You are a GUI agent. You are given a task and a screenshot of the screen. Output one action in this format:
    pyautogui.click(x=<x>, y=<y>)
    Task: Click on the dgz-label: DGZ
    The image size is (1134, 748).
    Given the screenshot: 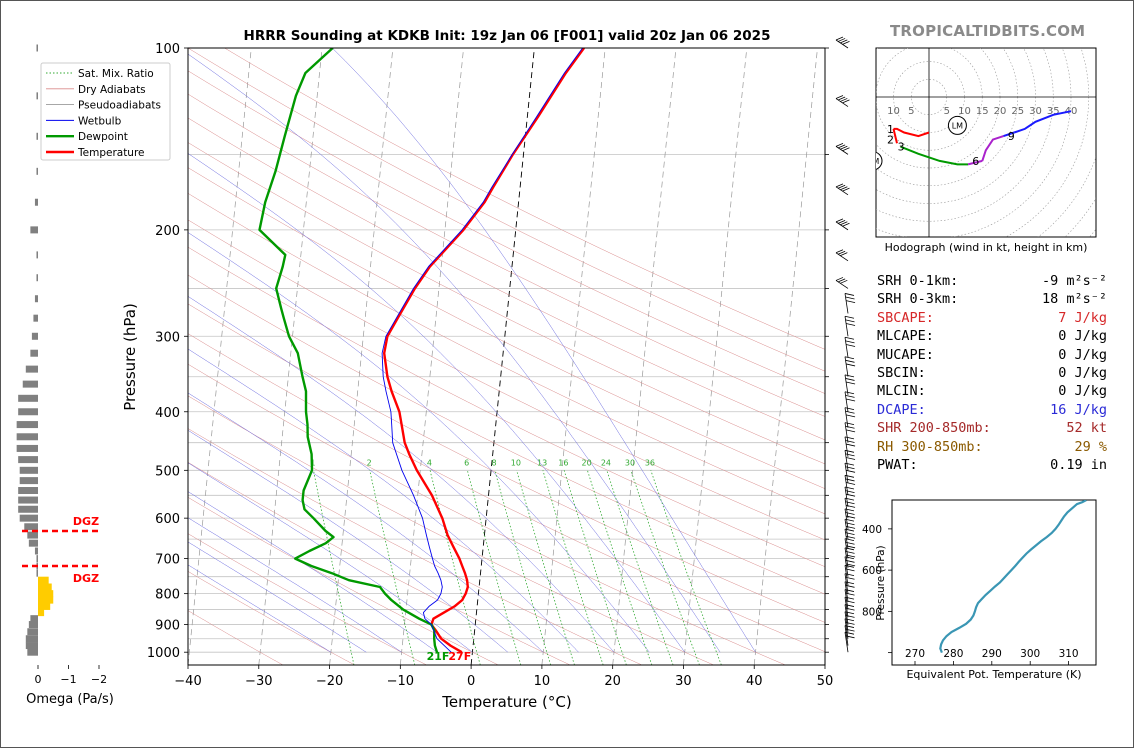 What is the action you would take?
    pyautogui.click(x=86, y=521)
    